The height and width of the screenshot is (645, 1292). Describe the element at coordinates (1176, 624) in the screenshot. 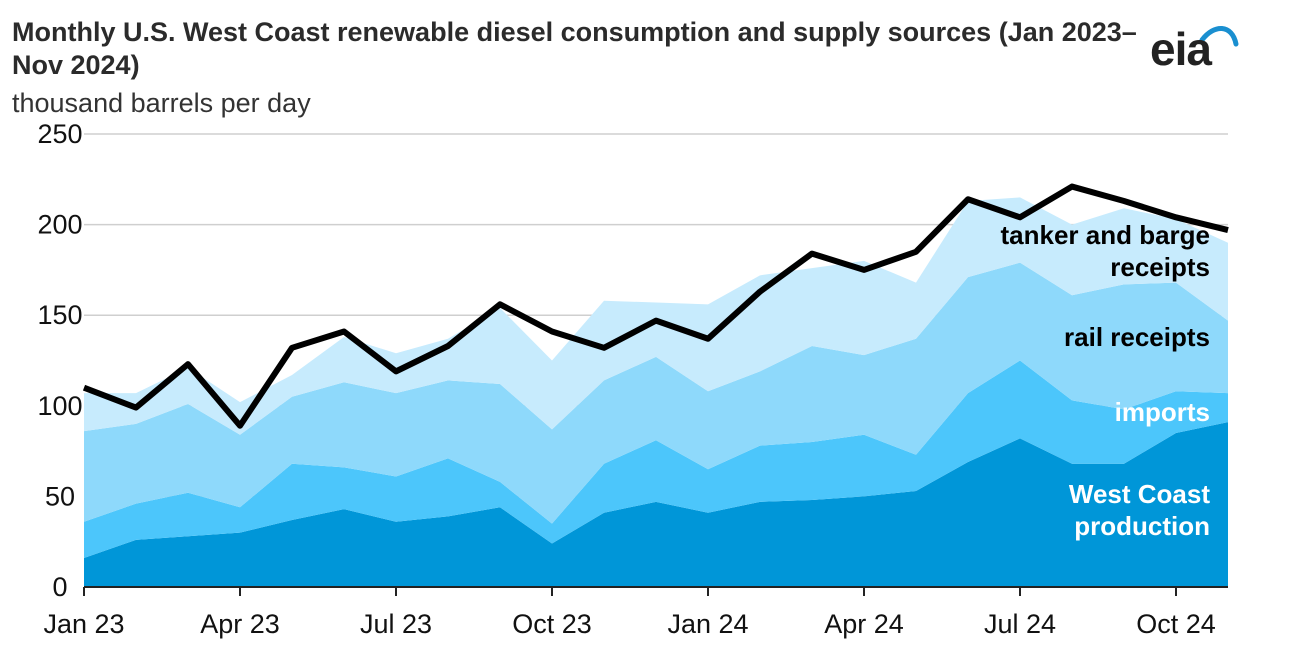

I see `x-tick-label: Oct 24` at that location.